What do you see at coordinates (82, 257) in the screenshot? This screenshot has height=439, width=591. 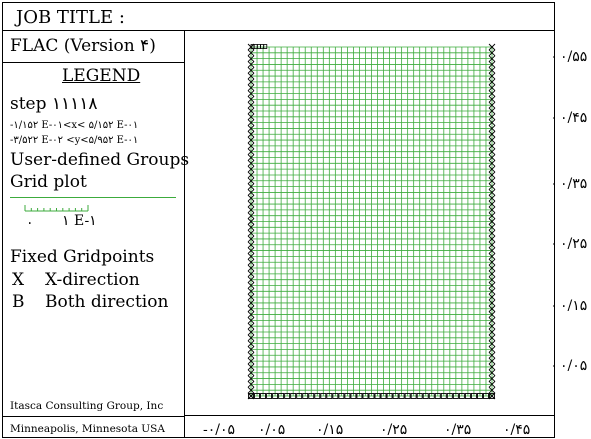 I see `fixed-gridpoints-title: Fixed Gridpoints` at bounding box center [82, 257].